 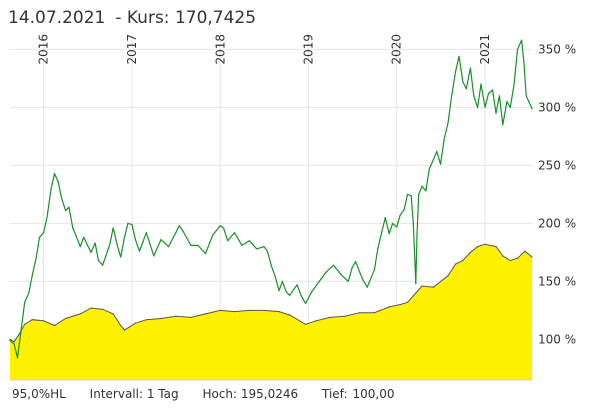 I want to click on x-tick-label: 2017, so click(x=132, y=49).